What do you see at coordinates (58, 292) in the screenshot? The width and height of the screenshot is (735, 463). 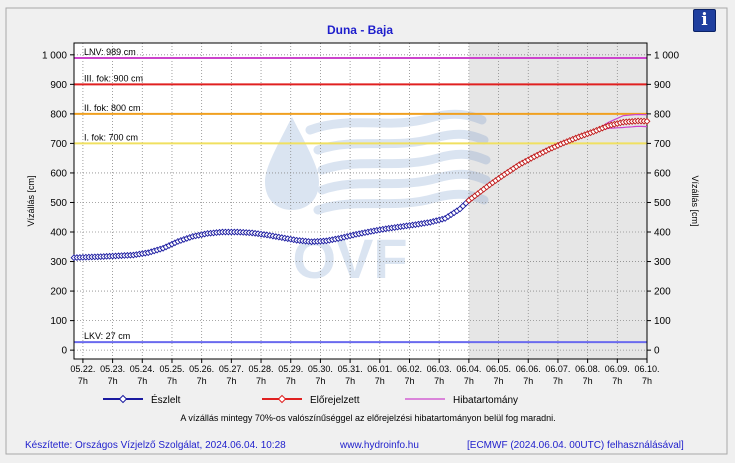 I see `y-tick-label-left: 200` at bounding box center [58, 292].